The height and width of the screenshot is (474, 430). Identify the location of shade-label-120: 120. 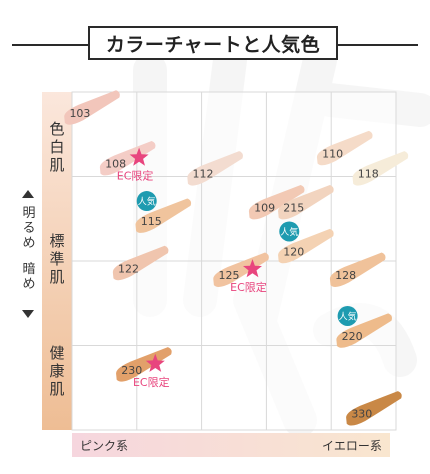
(293, 251).